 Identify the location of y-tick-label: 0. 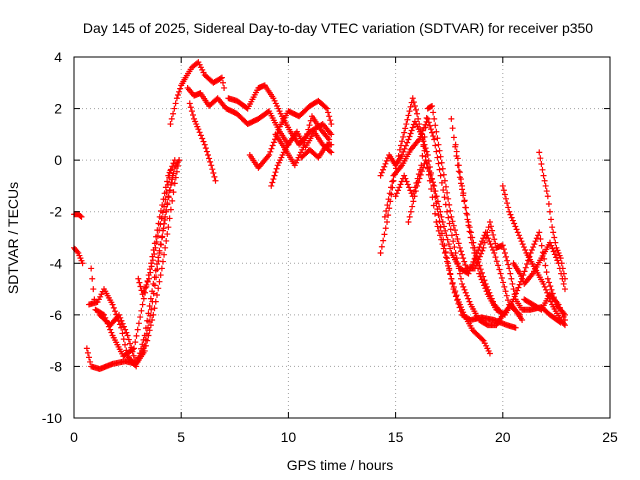
(58, 160).